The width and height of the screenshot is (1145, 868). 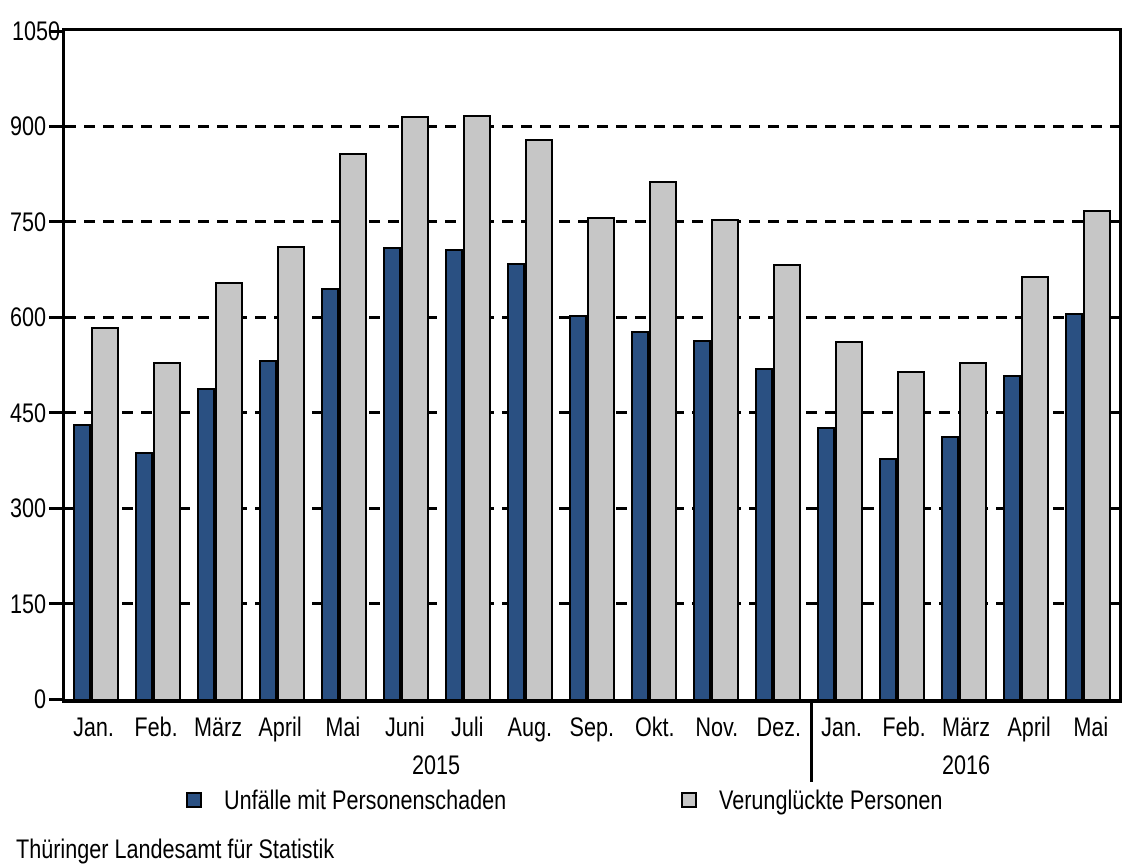 What do you see at coordinates (592, 126) in the screenshot?
I see `gridline` at bounding box center [592, 126].